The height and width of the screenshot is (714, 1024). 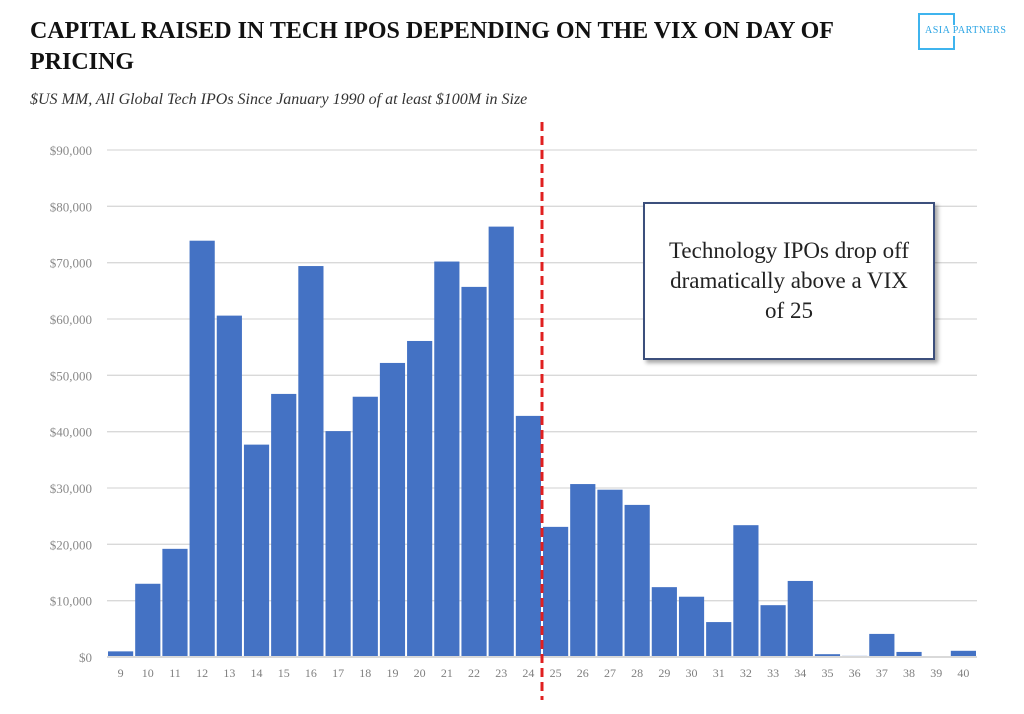 I want to click on x-tick-label: 18, so click(x=365, y=673).